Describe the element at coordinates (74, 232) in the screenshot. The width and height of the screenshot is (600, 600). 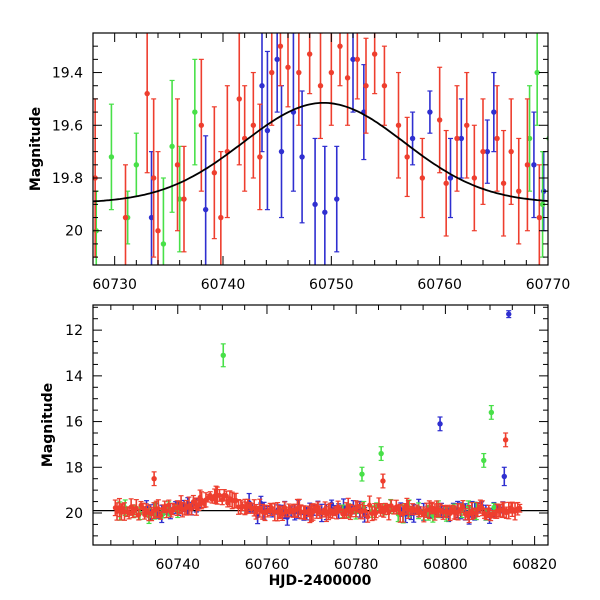
I see `y-tick-label: 20` at that location.